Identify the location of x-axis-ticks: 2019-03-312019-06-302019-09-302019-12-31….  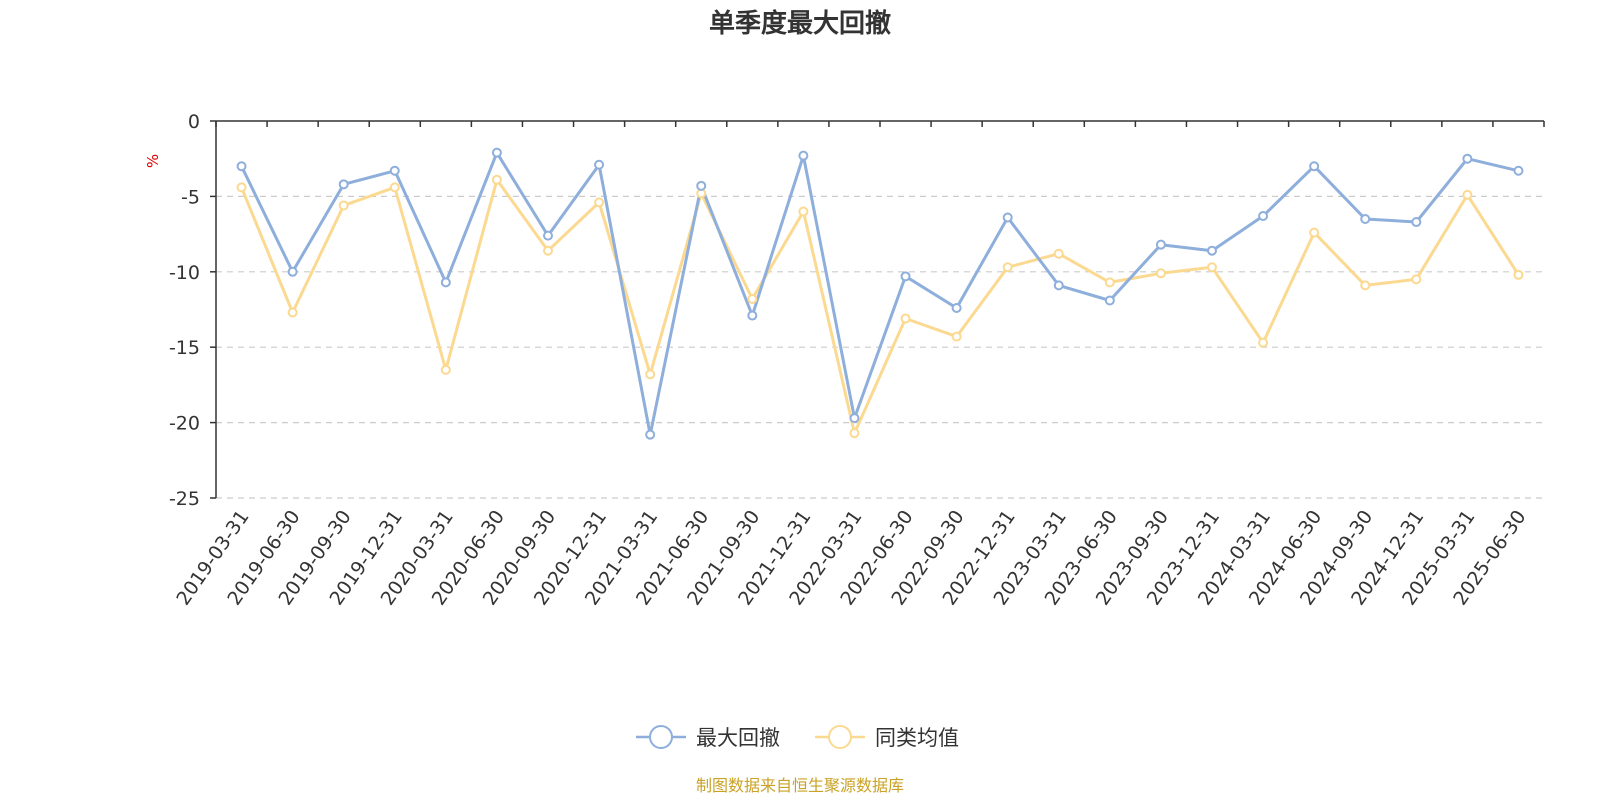
(851, 557).